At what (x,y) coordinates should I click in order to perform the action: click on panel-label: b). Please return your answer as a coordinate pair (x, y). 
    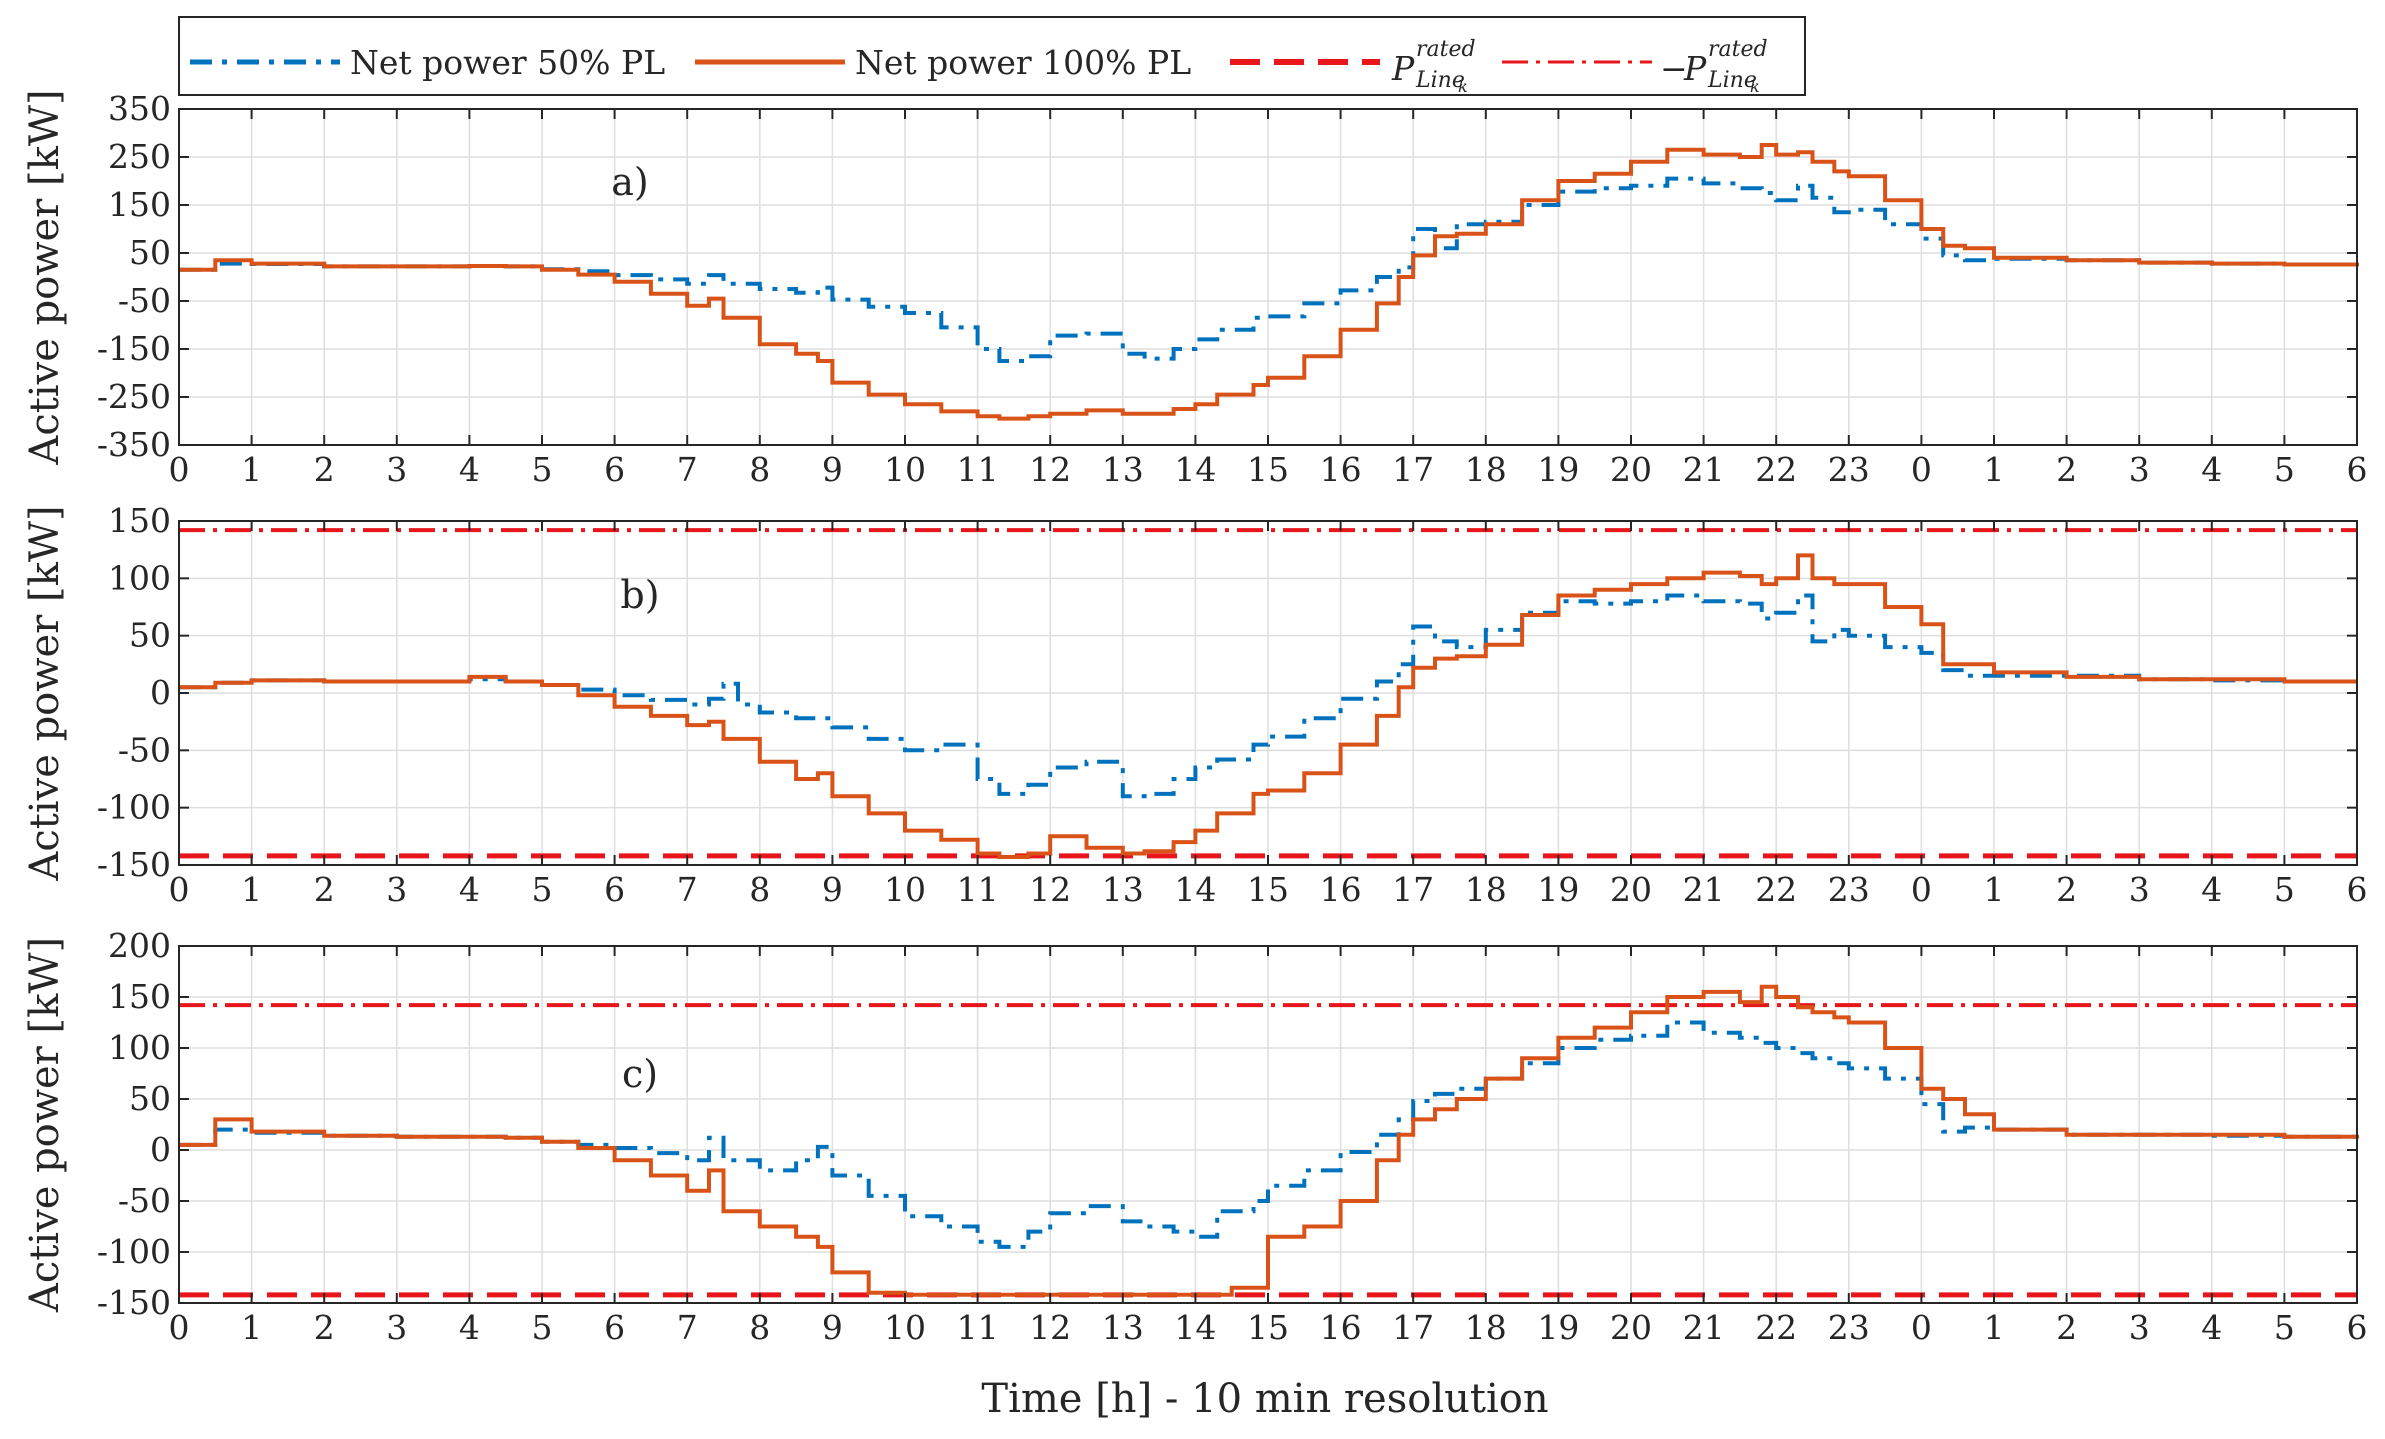
    Looking at the image, I should click on (639, 595).